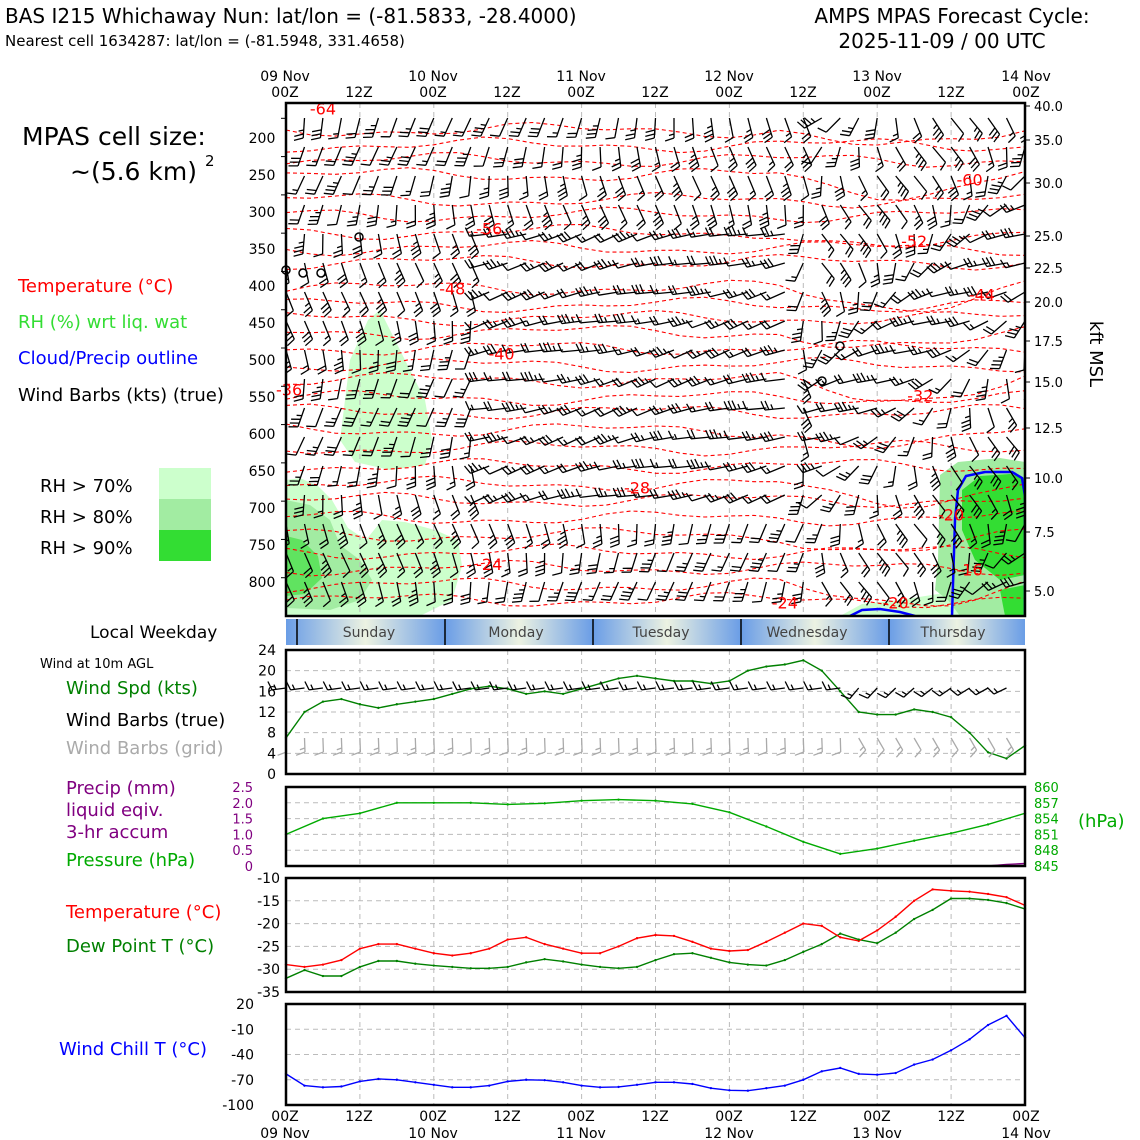 This screenshot has width=1140, height=1140. Describe the element at coordinates (896, 602) in the screenshot. I see `temperature-contour-label: -20` at that location.